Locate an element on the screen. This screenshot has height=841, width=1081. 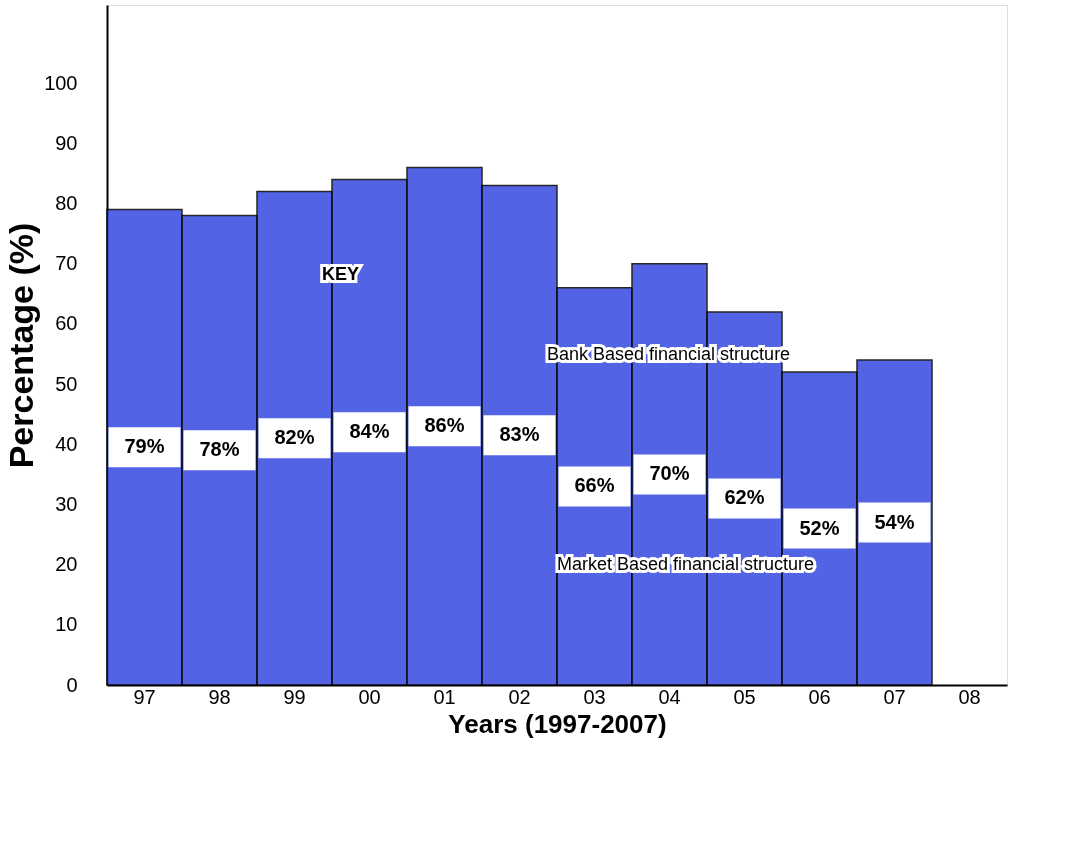
x-tick-label: 98 is located at coordinates (219, 696).